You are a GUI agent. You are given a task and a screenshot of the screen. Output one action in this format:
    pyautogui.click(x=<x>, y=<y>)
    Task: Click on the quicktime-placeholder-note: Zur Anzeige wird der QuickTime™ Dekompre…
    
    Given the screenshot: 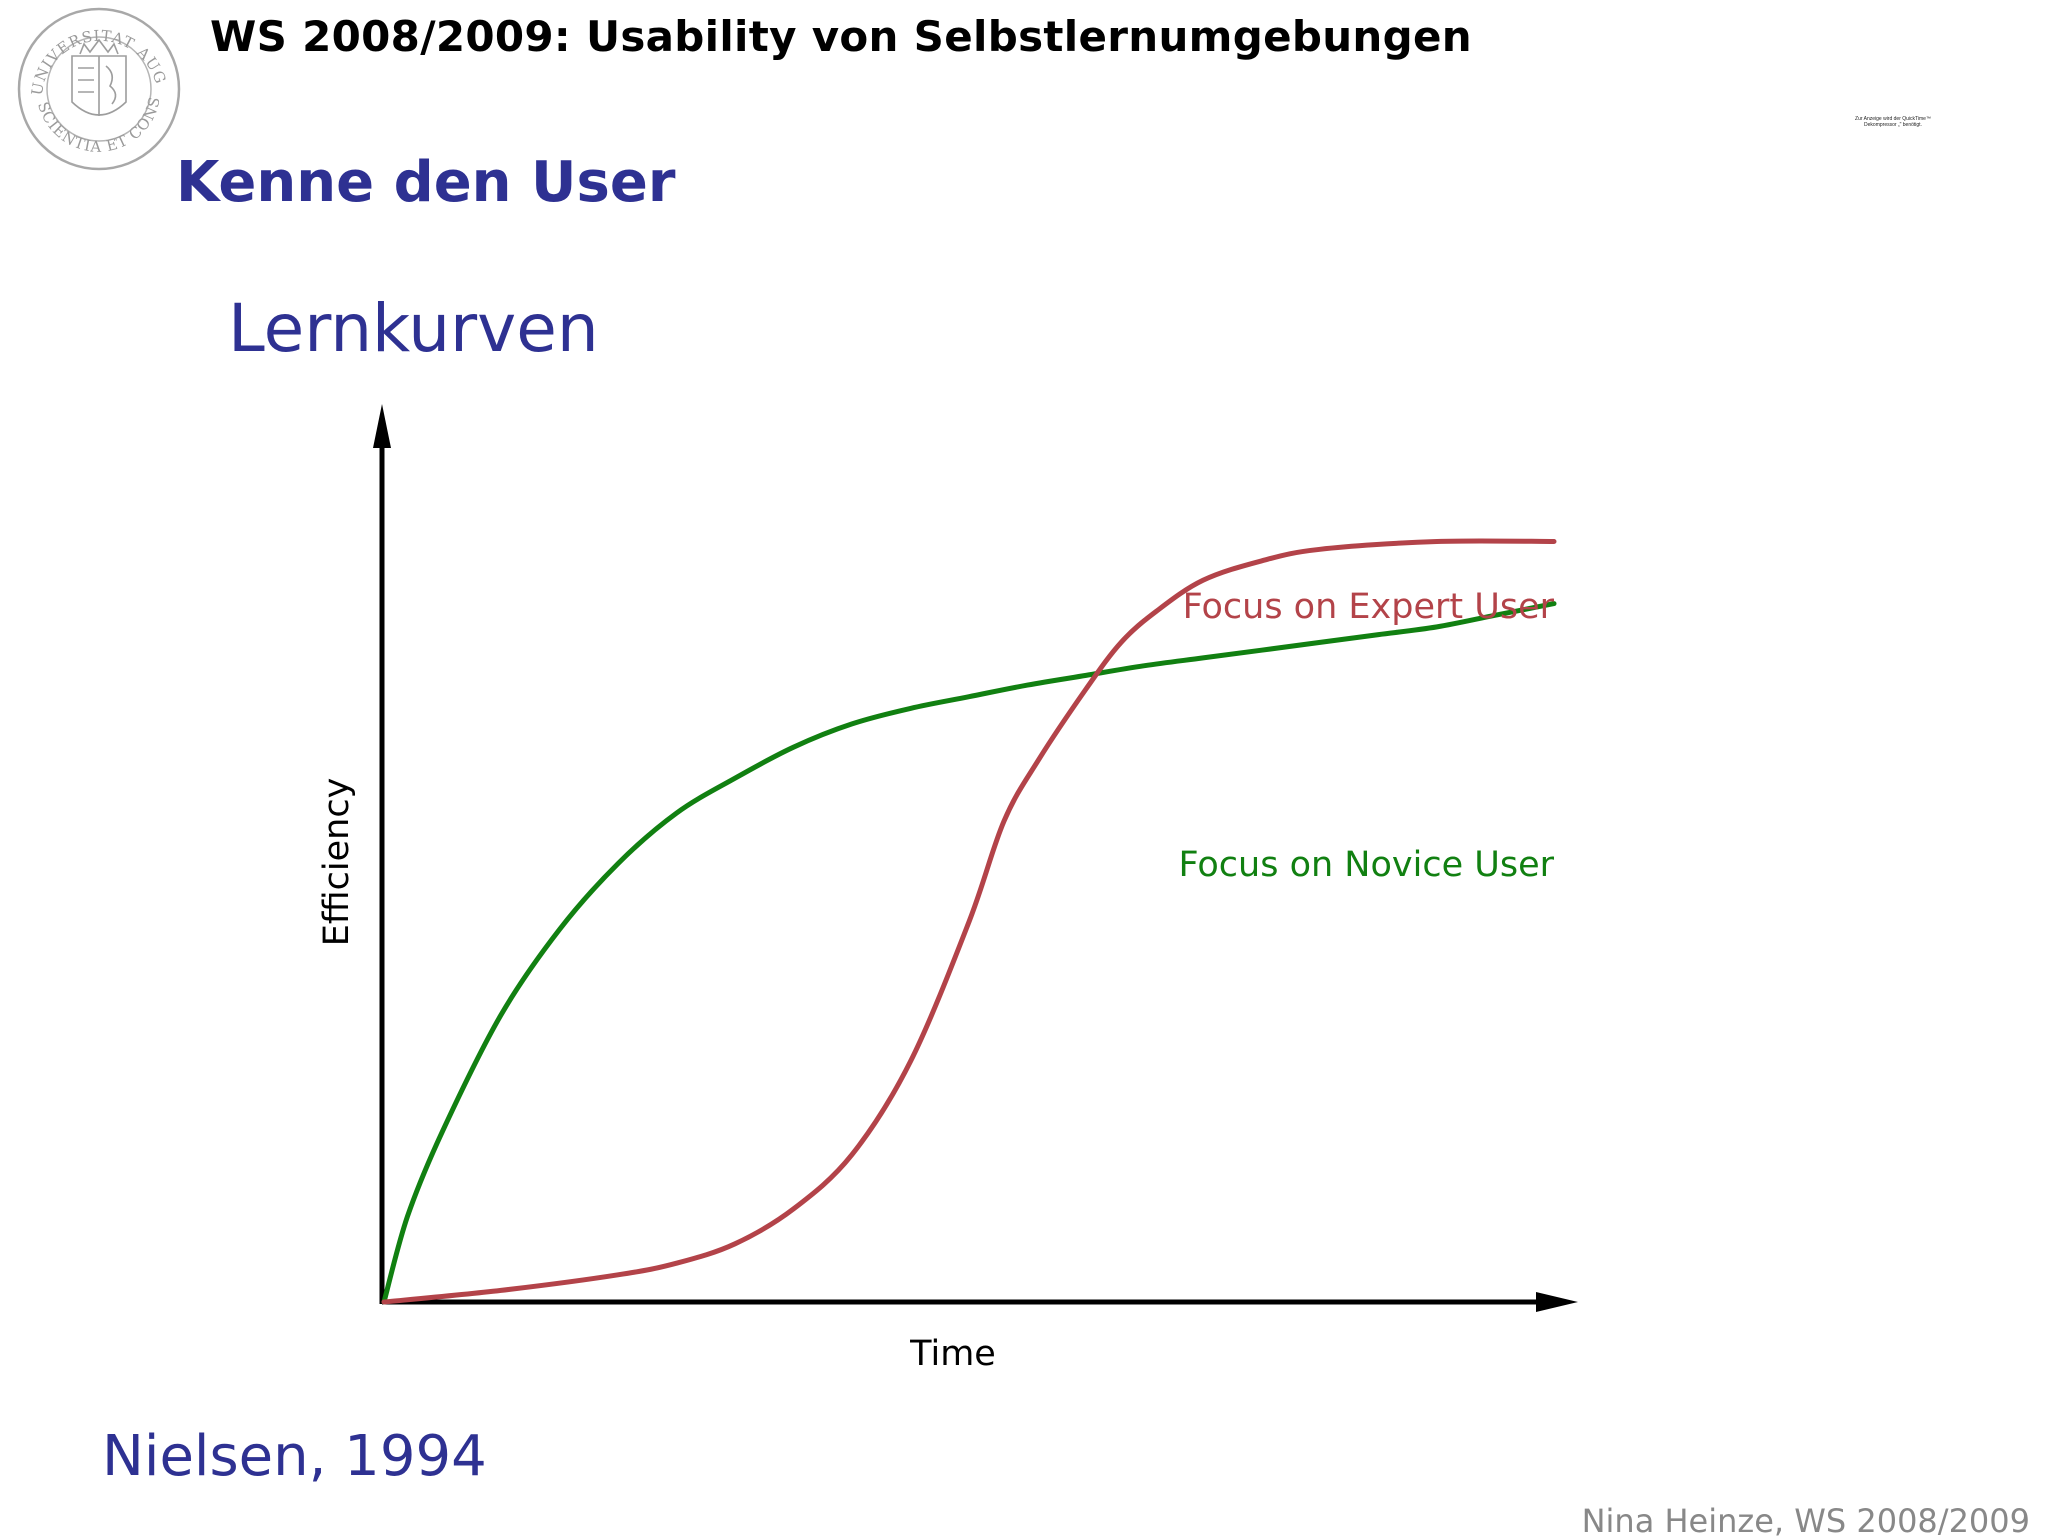 What is the action you would take?
    pyautogui.click(x=1893, y=122)
    